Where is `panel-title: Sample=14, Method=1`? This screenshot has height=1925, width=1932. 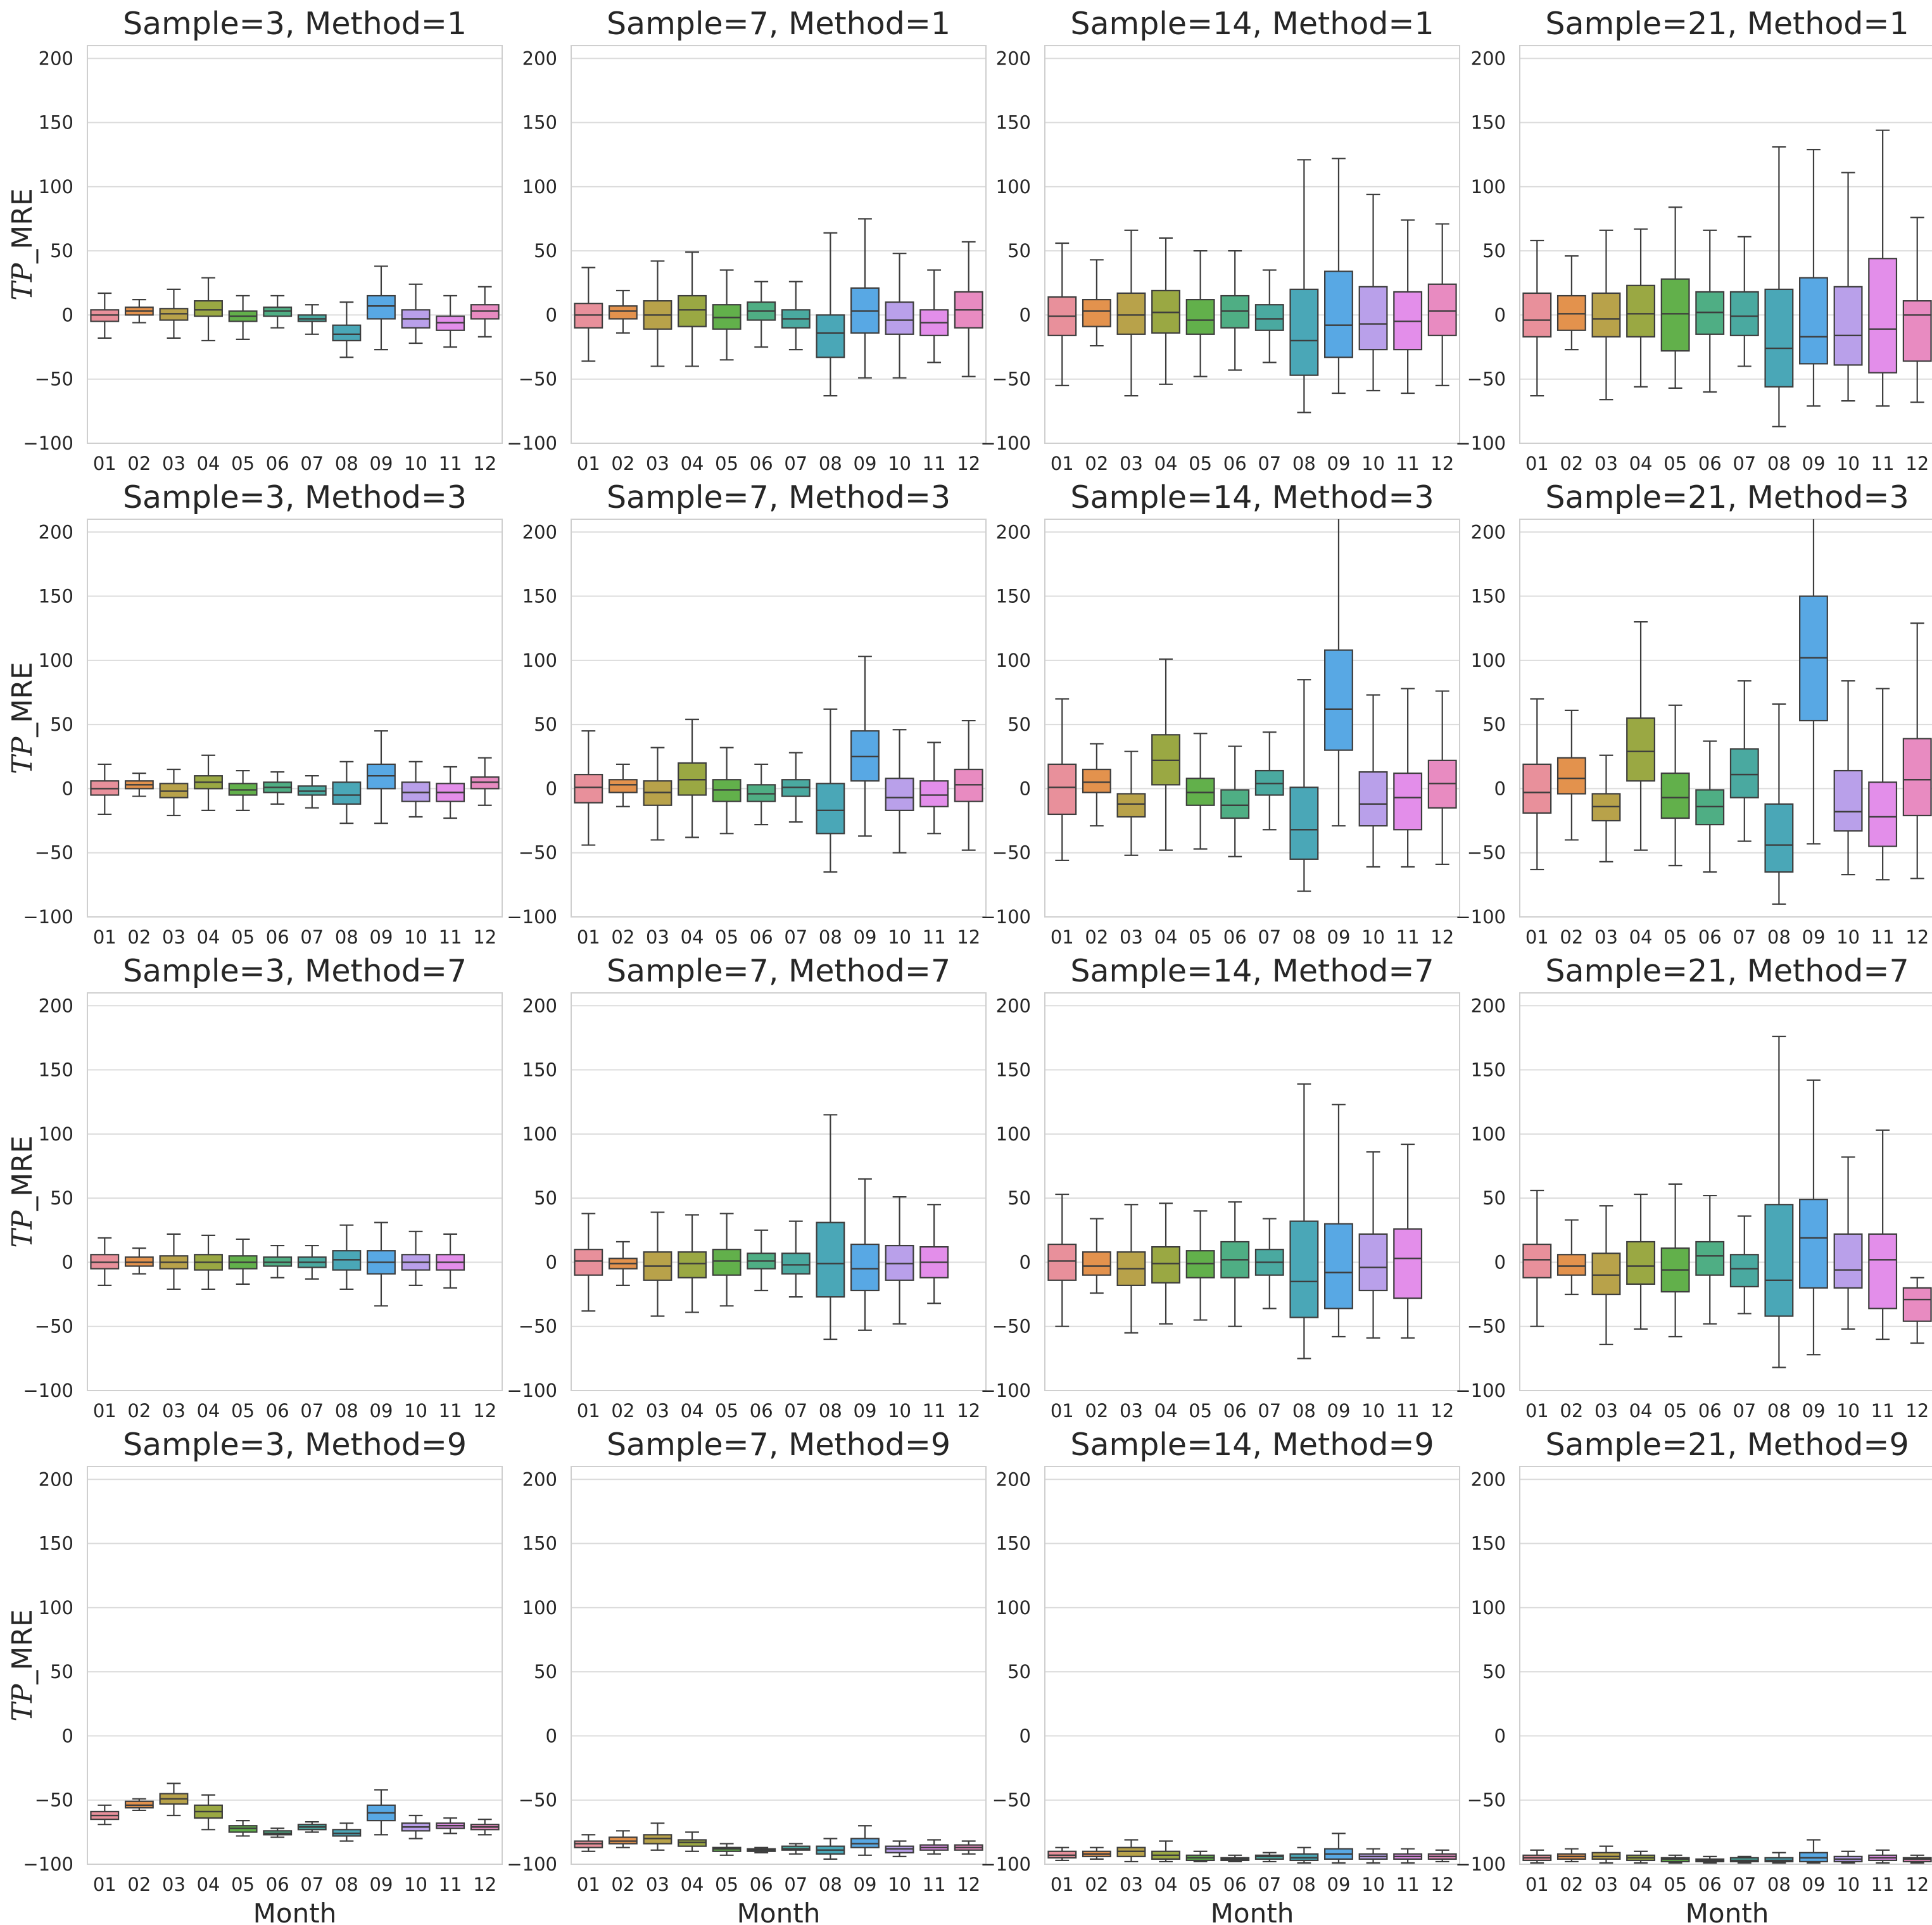
panel-title: Sample=14, Method=1 is located at coordinates (1252, 24).